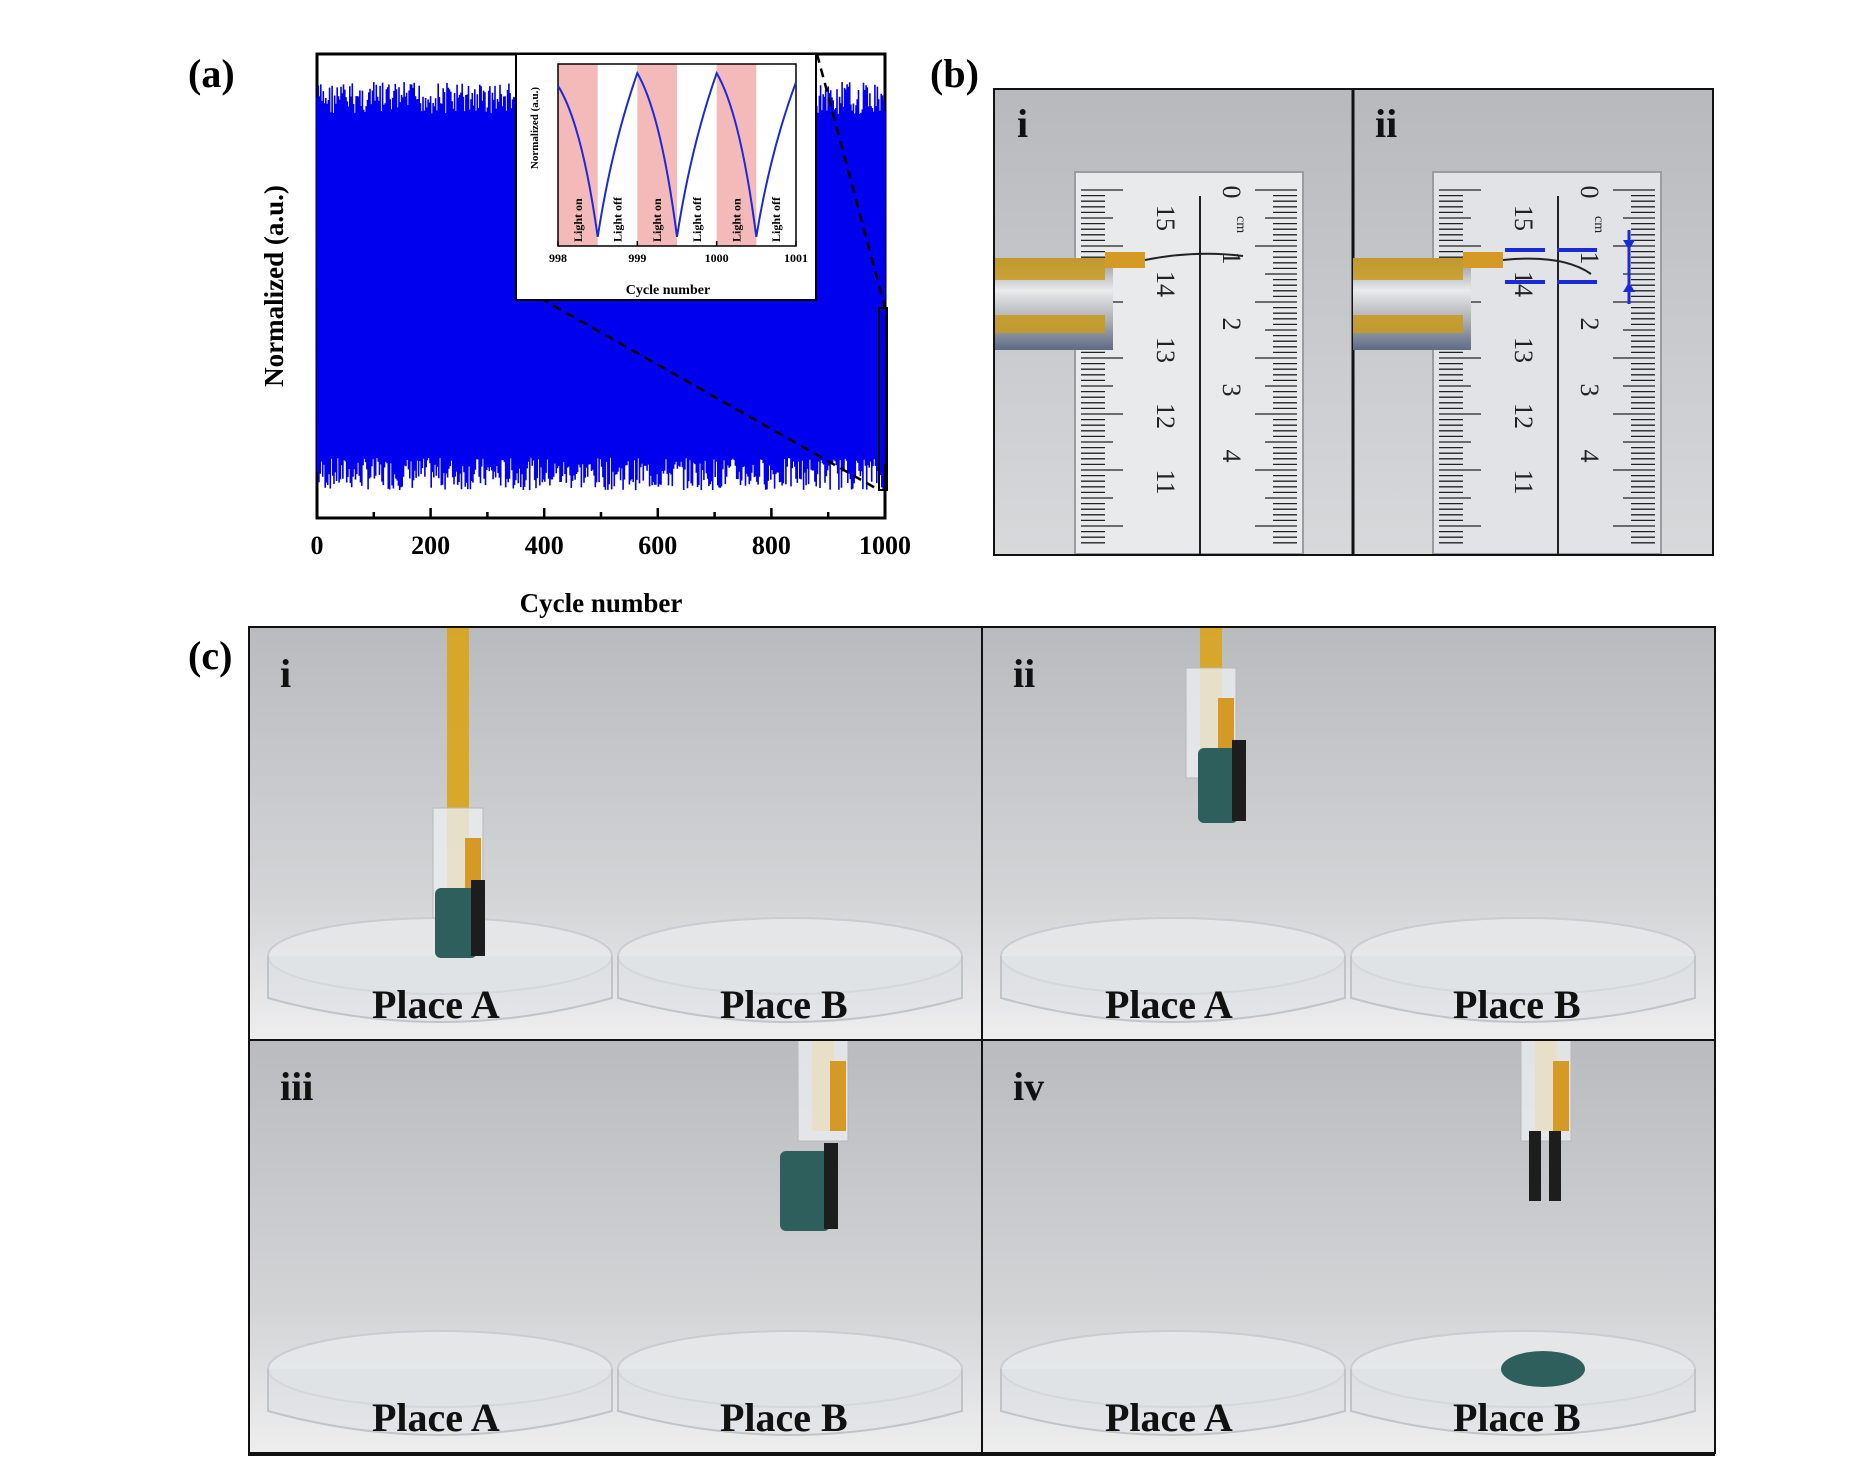  Describe the element at coordinates (211, 73) in the screenshot. I see `panel-label-a: (a)` at that location.